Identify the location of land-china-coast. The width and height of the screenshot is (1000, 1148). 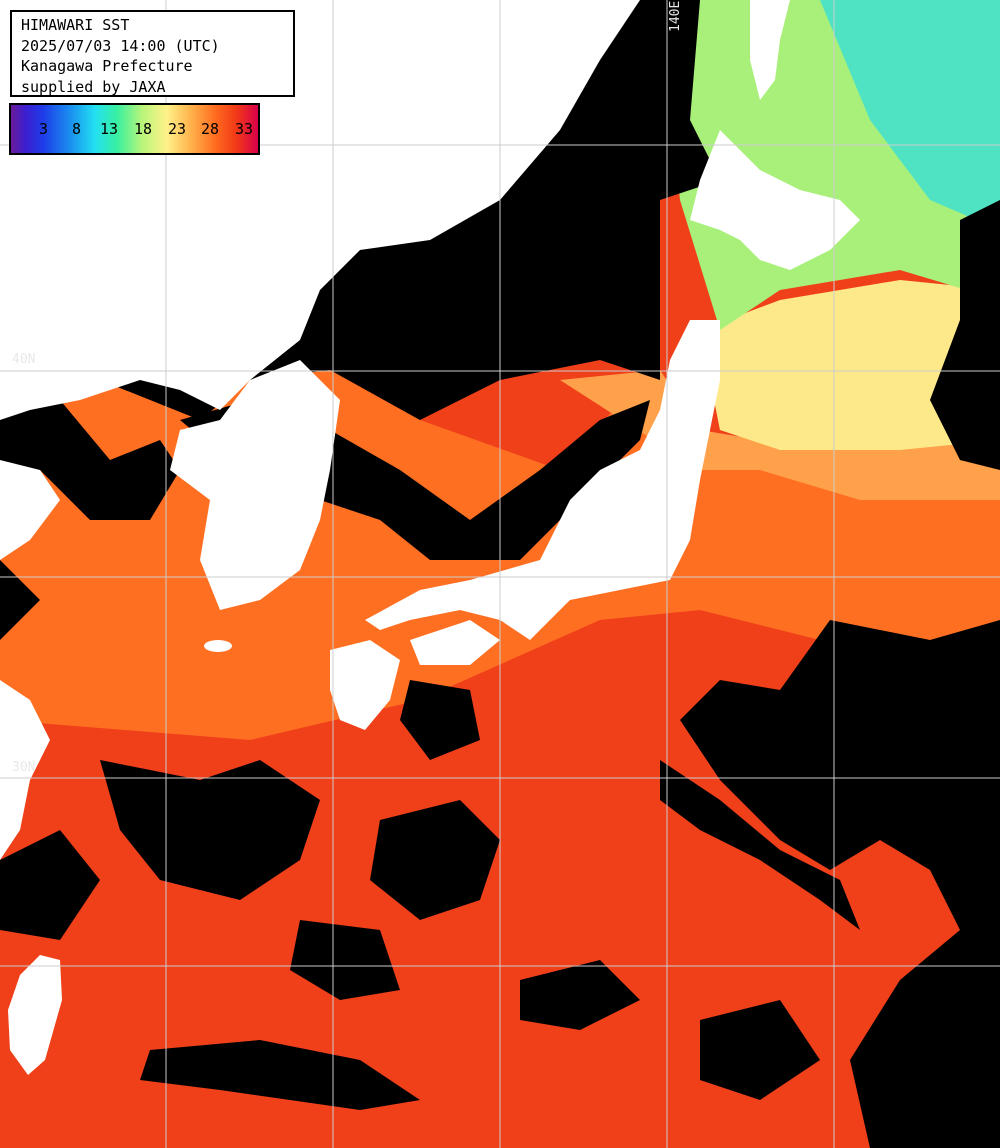
(30, 510).